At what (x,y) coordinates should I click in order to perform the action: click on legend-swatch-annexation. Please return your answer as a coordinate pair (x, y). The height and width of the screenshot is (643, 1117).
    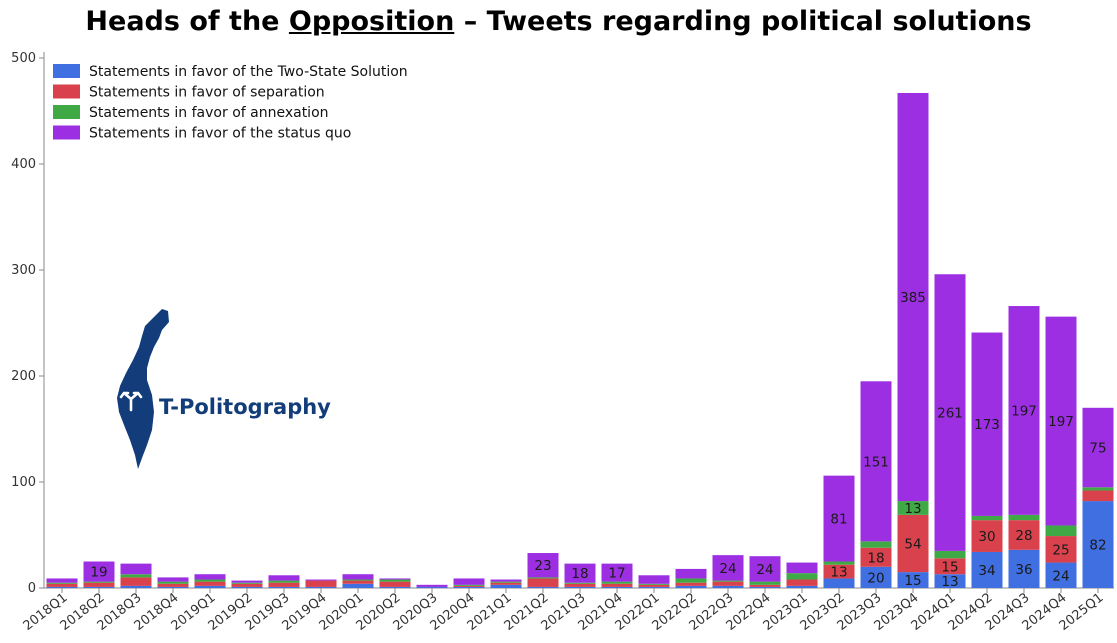
    Looking at the image, I should click on (66, 112).